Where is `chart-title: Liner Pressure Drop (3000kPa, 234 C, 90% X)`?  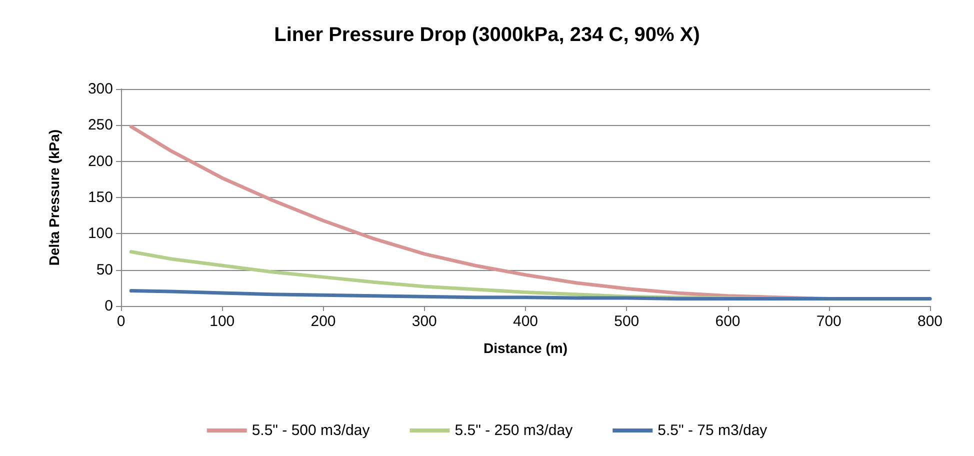
chart-title: Liner Pressure Drop (3000kPa, 234 C, 90% X) is located at coordinates (487, 35).